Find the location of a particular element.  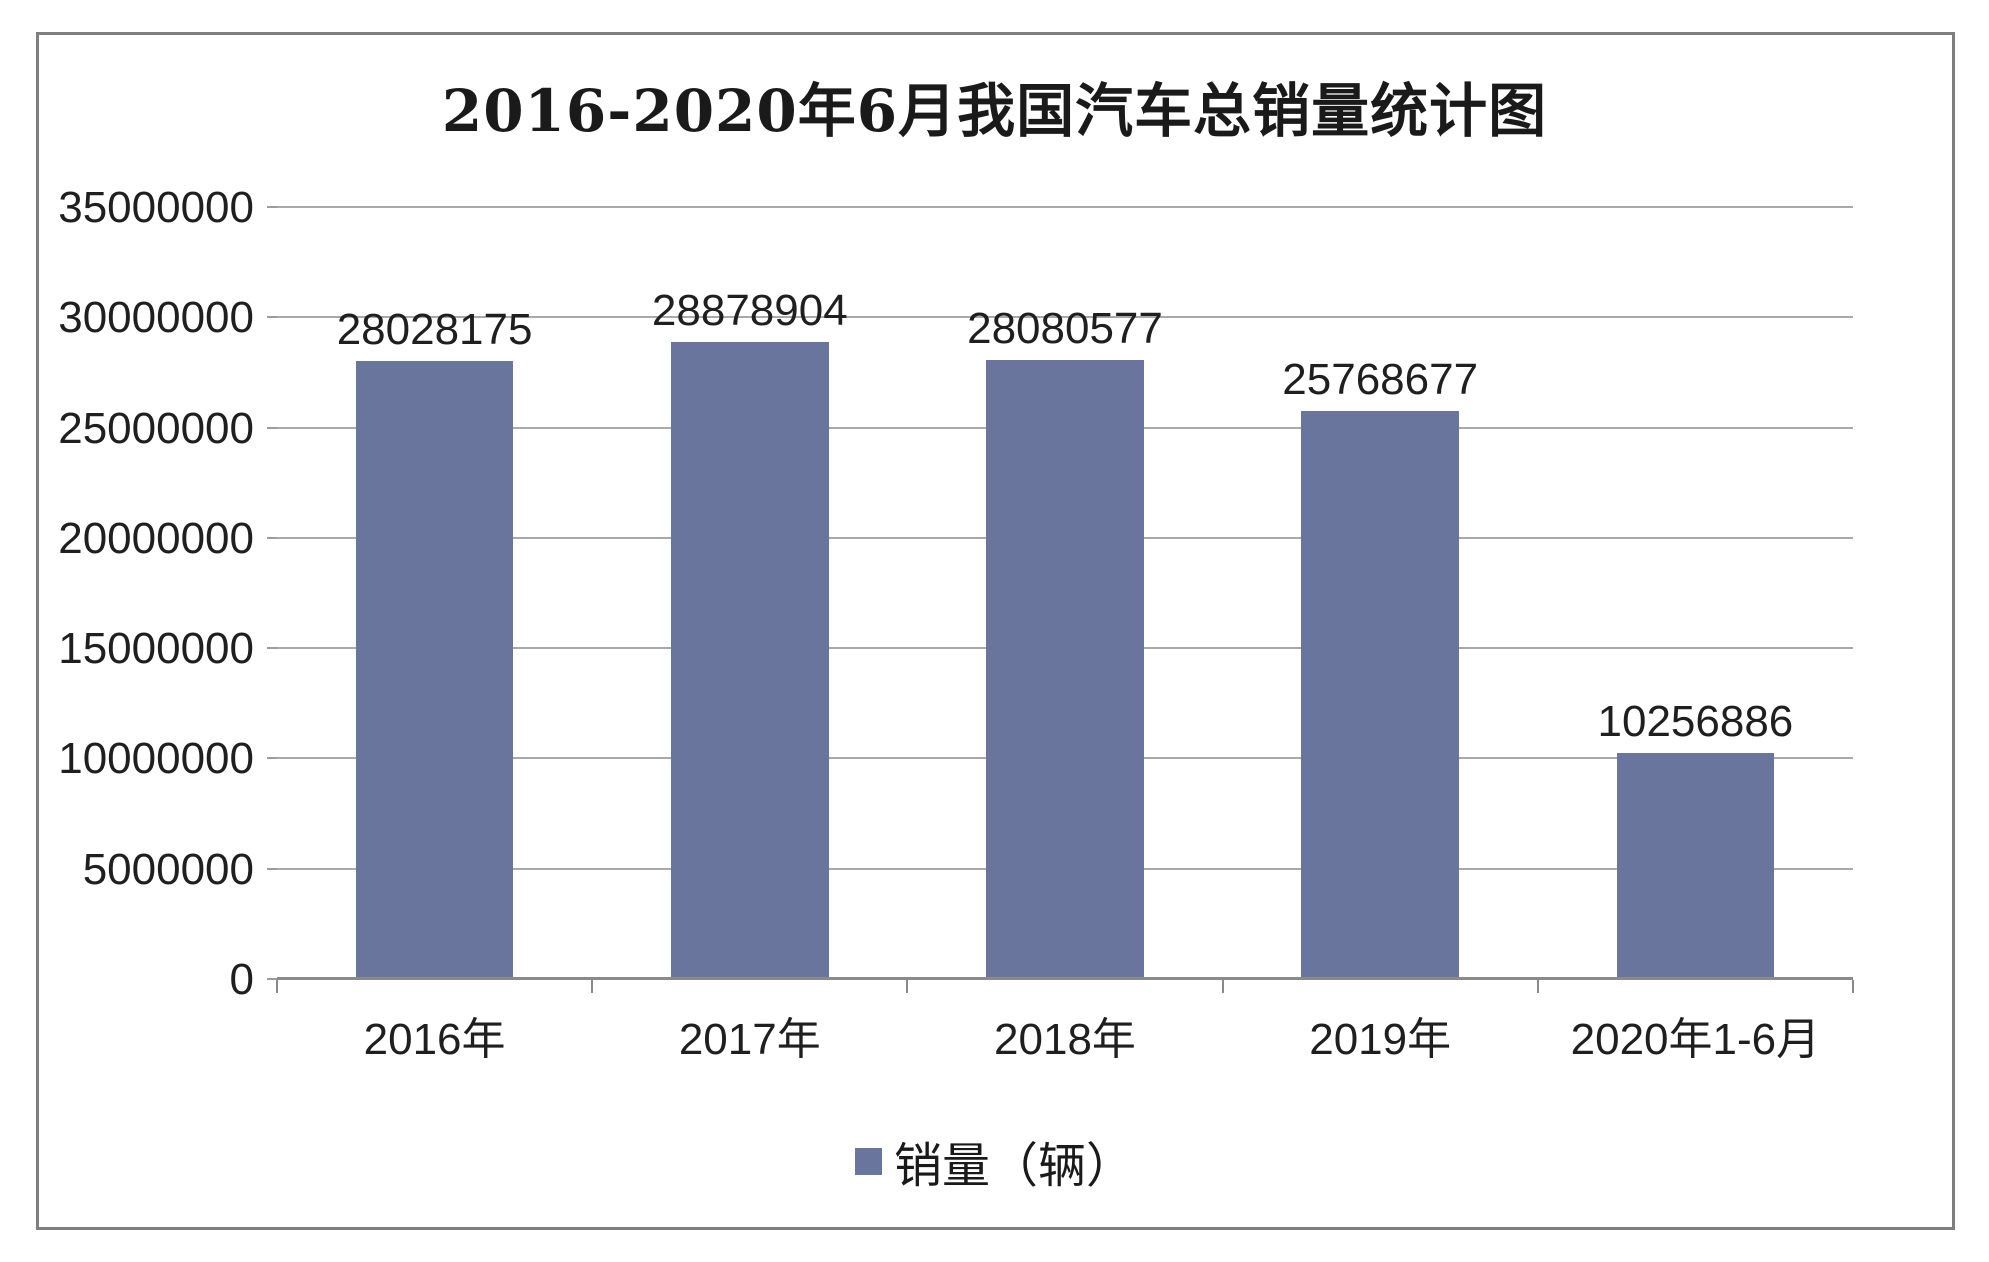

y-axis-label: 20000000 is located at coordinates (156, 538).